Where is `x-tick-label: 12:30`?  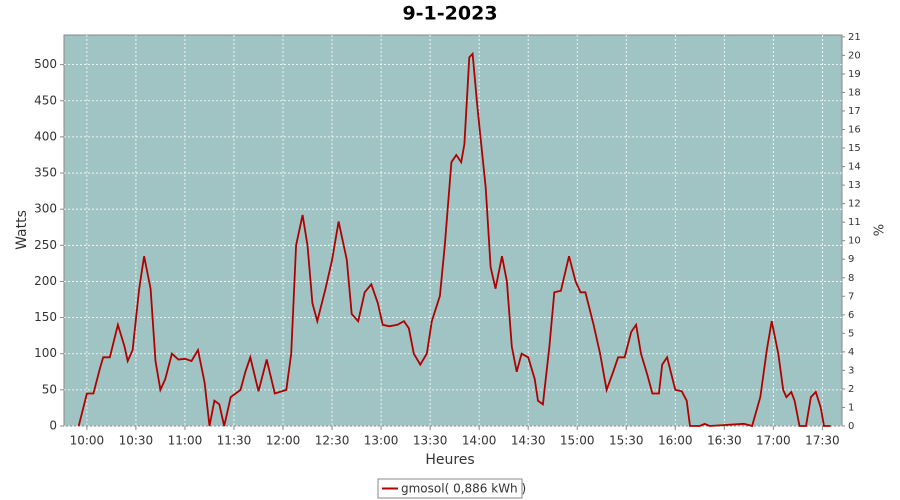 x-tick-label: 12:30 is located at coordinates (332, 441).